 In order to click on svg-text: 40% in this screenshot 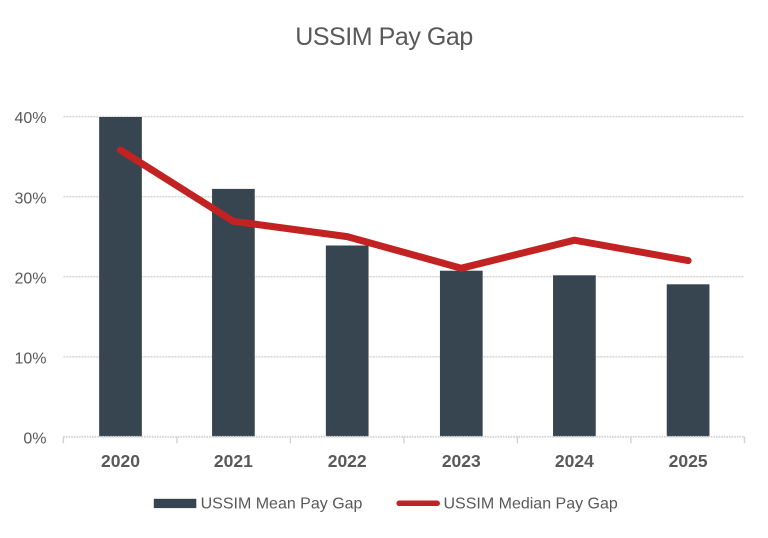, I will do `click(30, 118)`.